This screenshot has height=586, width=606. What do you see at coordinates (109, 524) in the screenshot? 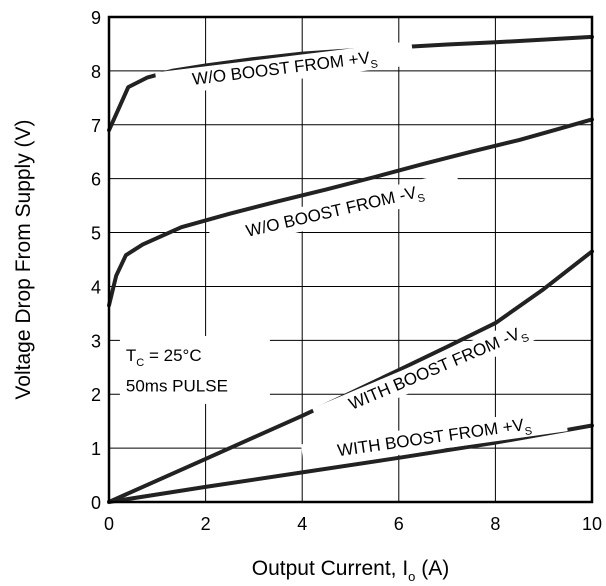
I see `x-tick-label: 0` at bounding box center [109, 524].